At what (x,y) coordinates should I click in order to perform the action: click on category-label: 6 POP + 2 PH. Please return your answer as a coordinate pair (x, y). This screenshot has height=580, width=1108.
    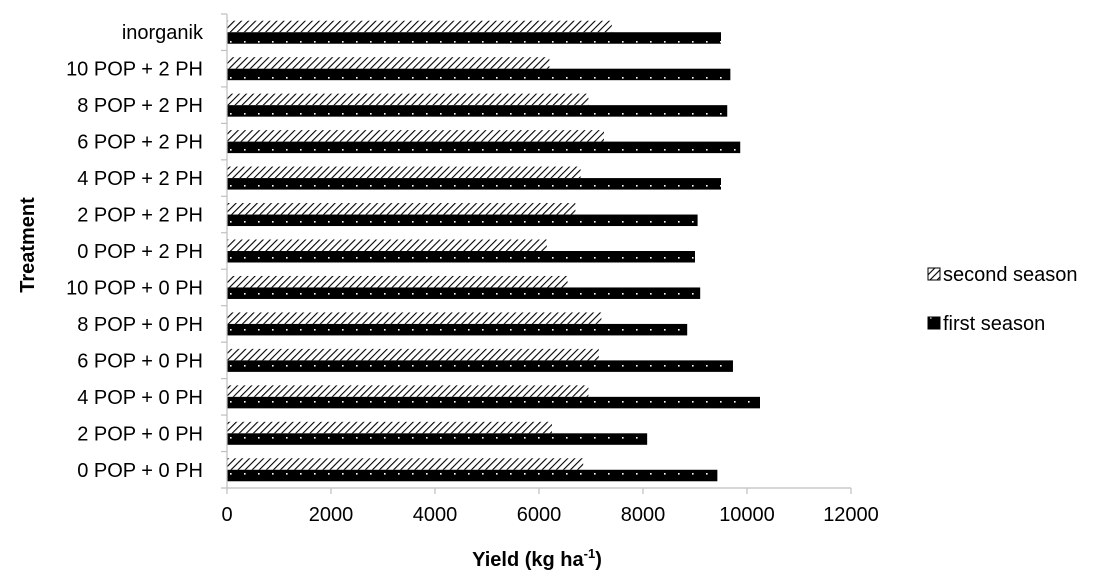
    Looking at the image, I should click on (140, 143).